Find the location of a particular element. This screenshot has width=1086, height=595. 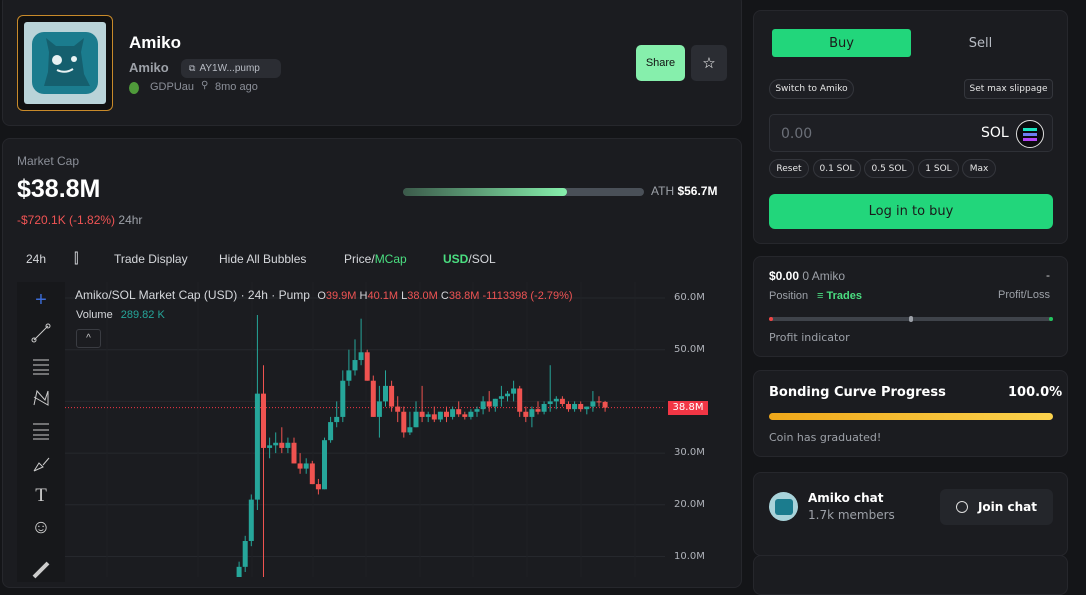

volume-label: Volume is located at coordinates (94, 315).